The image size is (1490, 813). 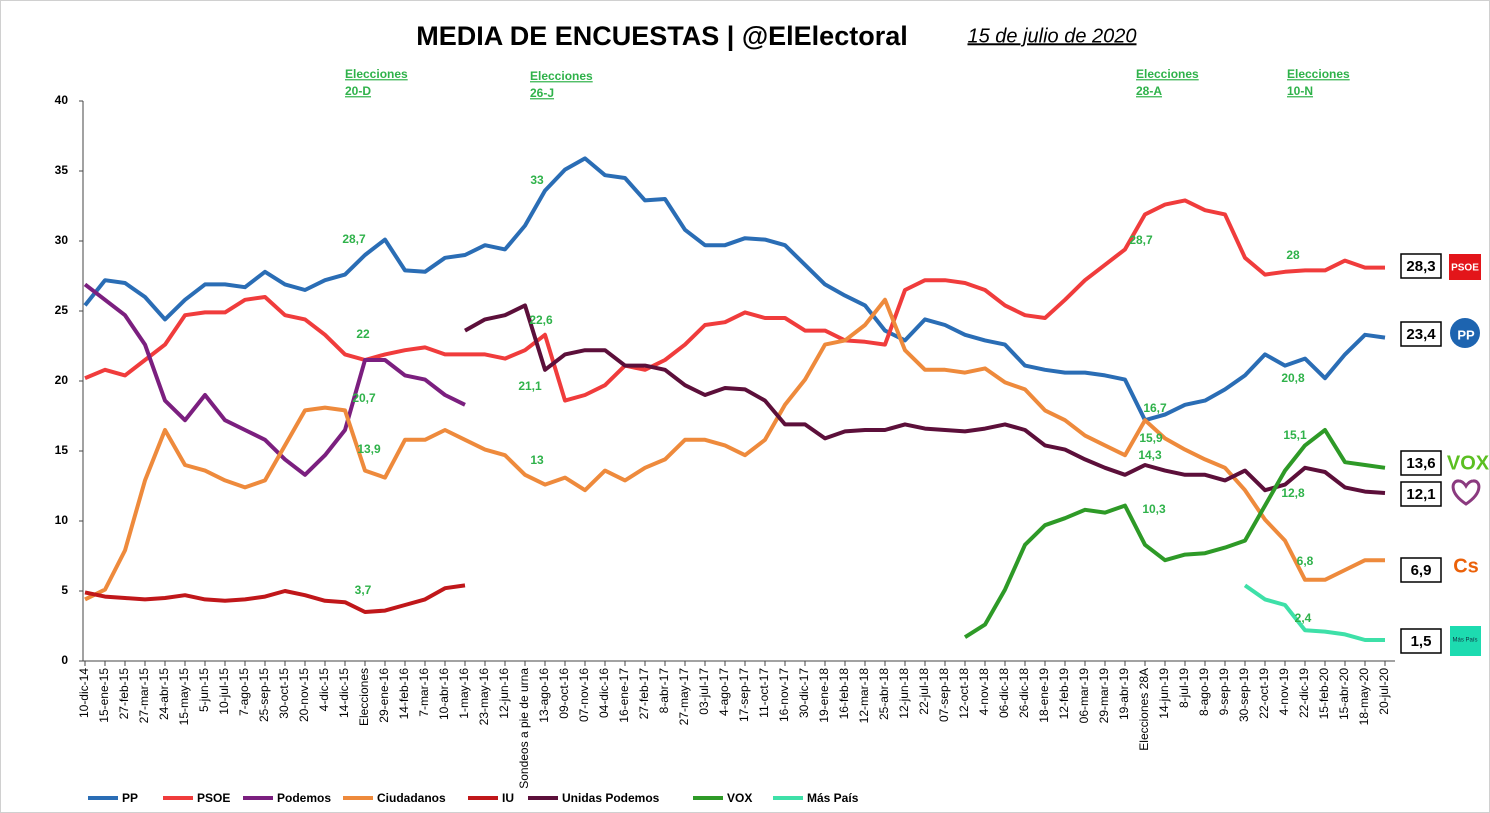 I want to click on x-tick-label: 16-feb-18, so click(x=844, y=694).